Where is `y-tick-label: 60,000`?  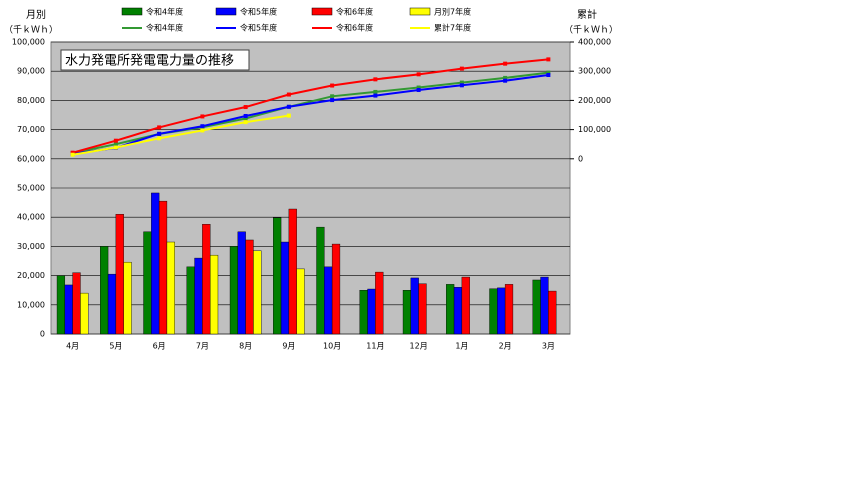 y-tick-label: 60,000 is located at coordinates (31, 158).